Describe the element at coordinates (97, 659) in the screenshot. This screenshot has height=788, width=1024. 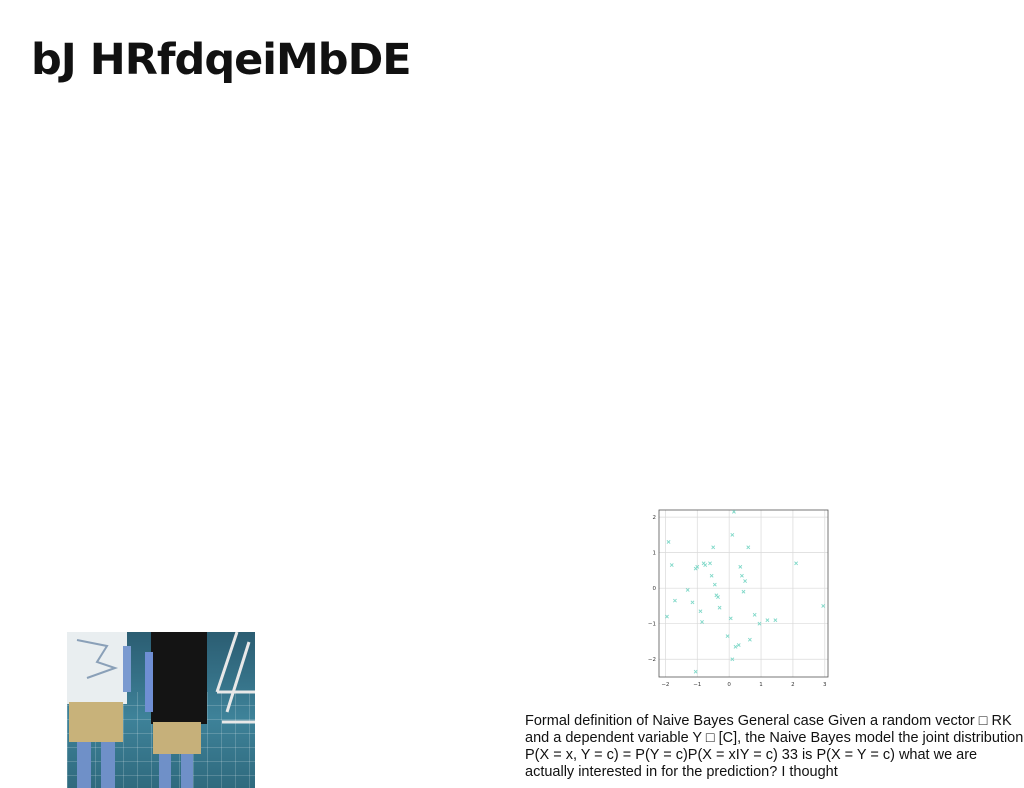
I see `photo-shirt-print` at that location.